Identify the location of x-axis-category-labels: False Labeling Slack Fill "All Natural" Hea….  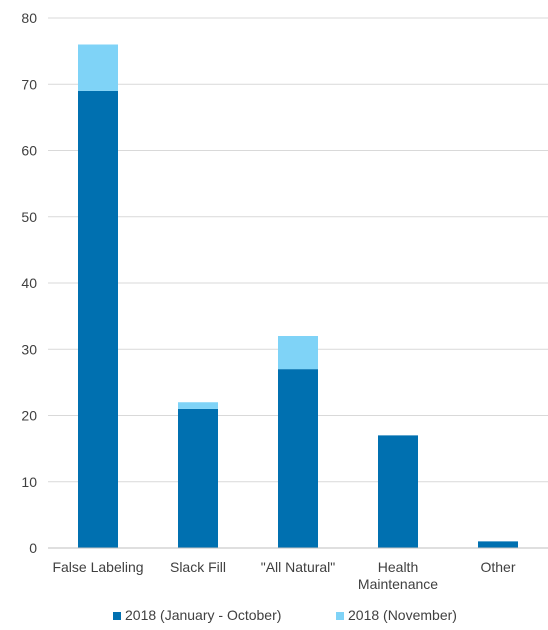
(283, 575).